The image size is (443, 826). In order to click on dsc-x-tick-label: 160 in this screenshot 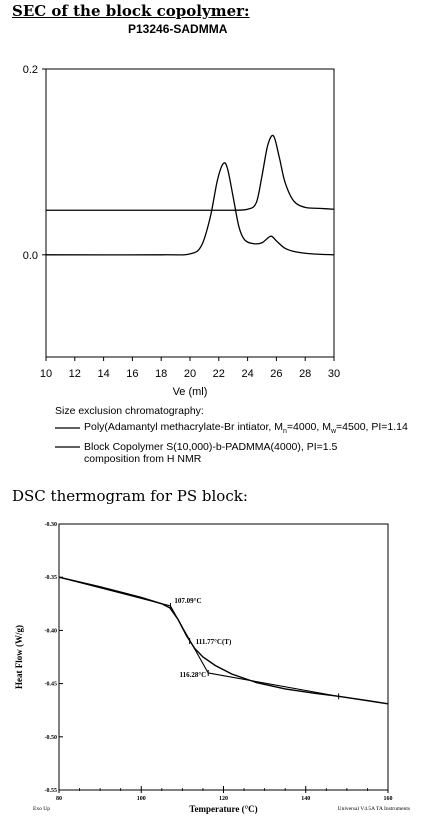, I will do `click(388, 799)`.